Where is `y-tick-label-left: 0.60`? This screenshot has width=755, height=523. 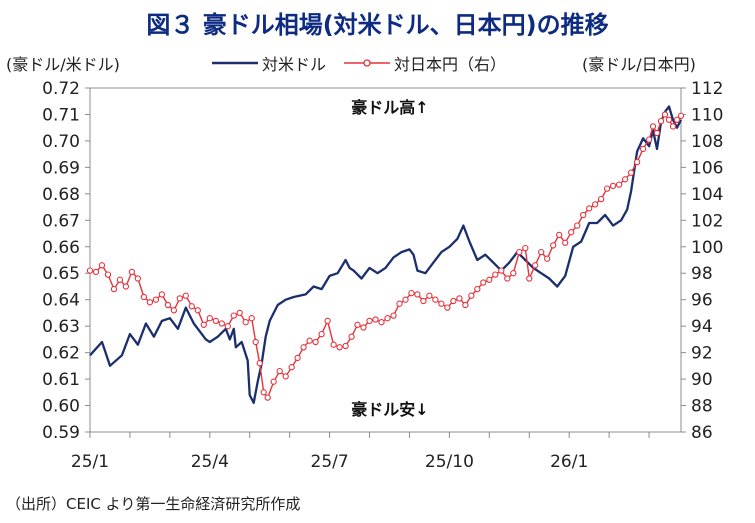
y-tick-label-left: 0.60 is located at coordinates (61, 407).